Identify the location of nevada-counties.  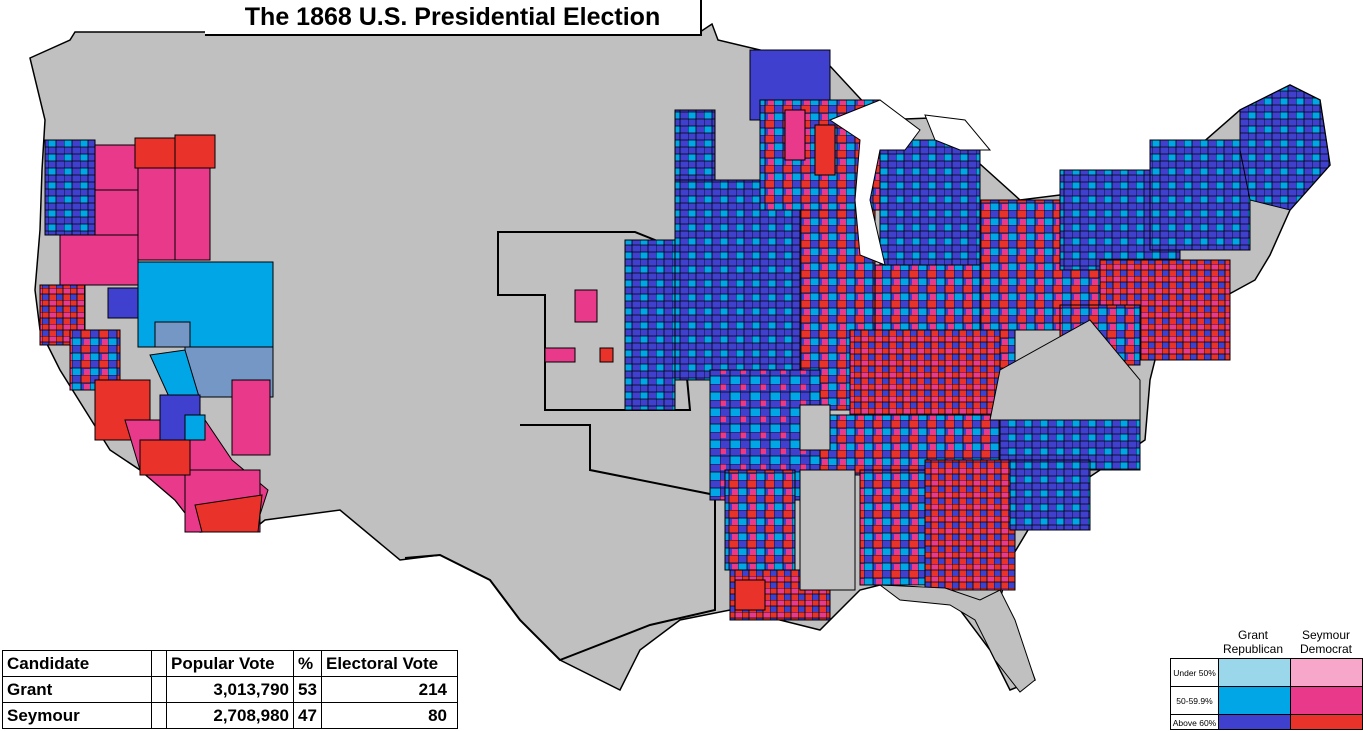
(190, 358).